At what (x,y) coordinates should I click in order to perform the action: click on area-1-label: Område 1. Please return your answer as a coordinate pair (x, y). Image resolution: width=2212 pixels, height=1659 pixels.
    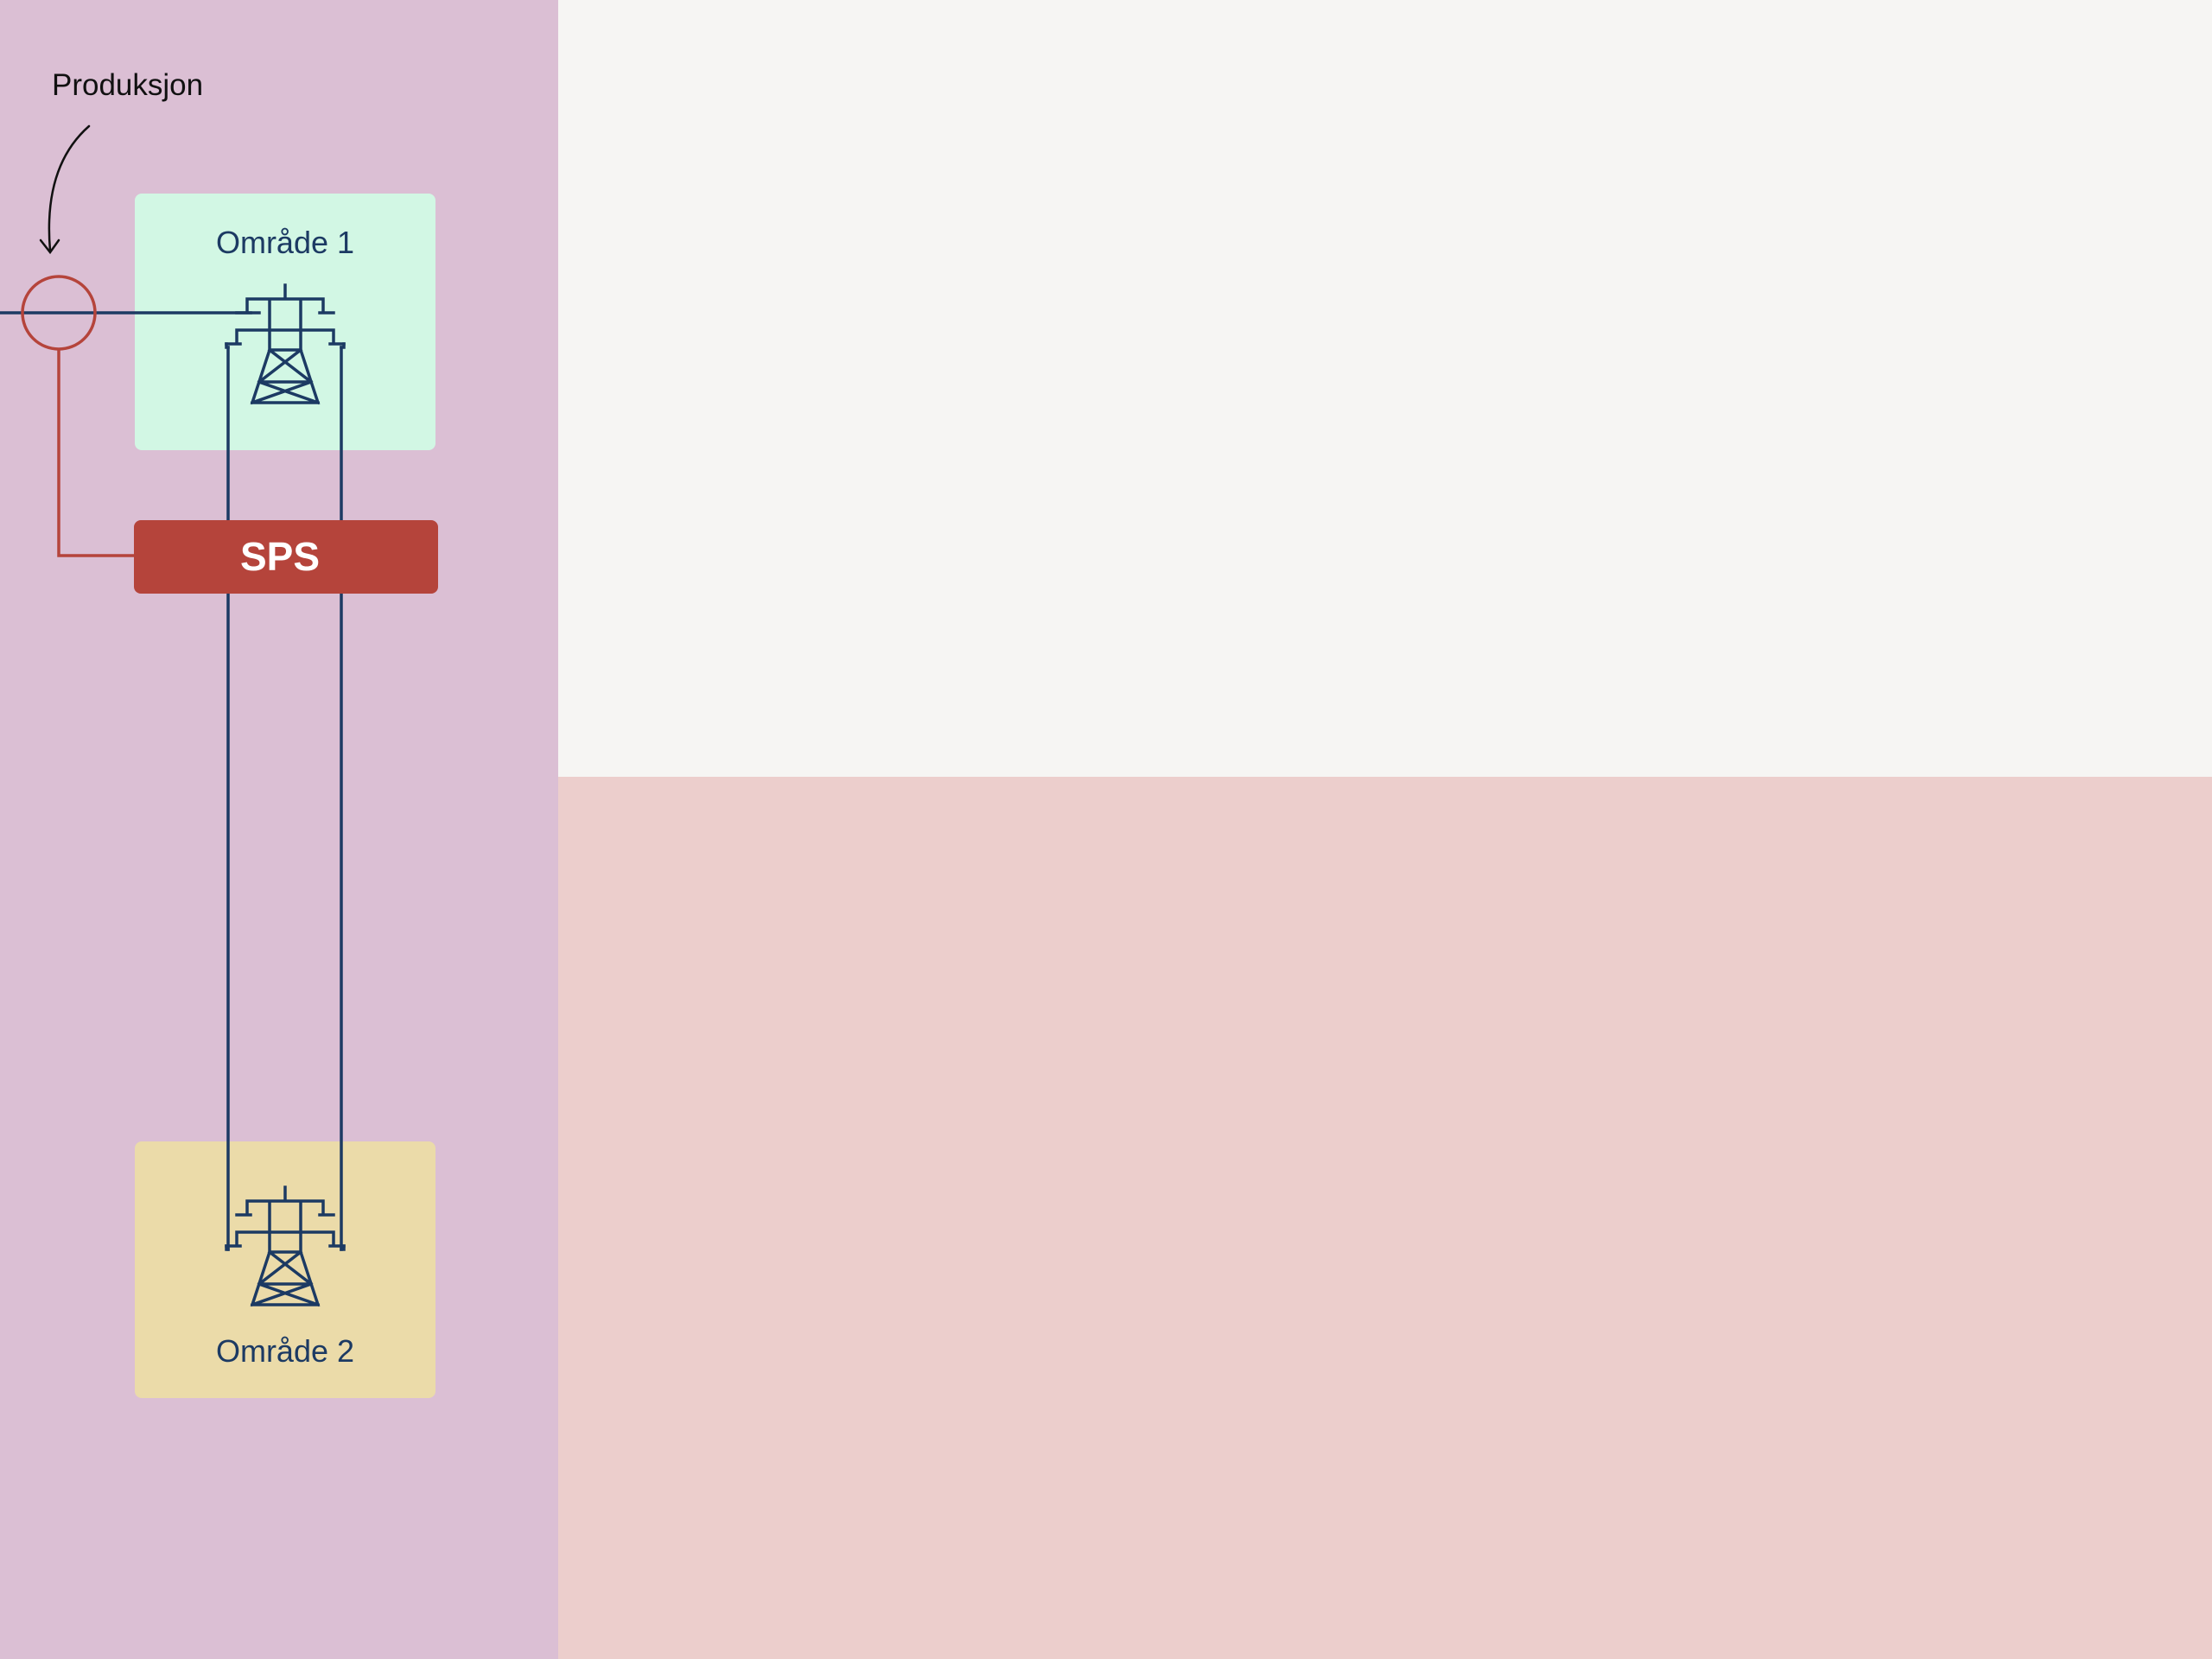
    Looking at the image, I should click on (285, 242).